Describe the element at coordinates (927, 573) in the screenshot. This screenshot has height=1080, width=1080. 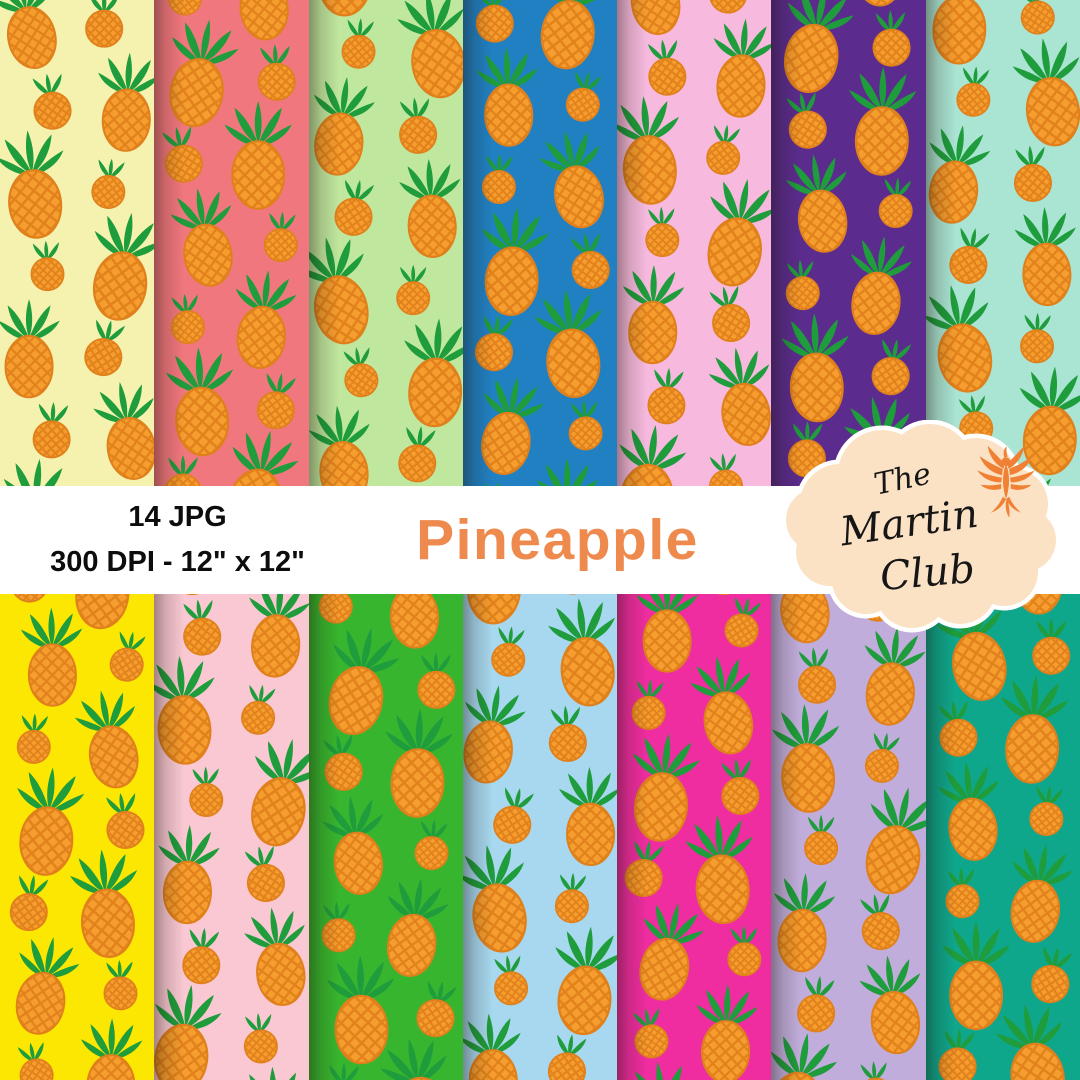
I see `brand-name-club: Club` at that location.